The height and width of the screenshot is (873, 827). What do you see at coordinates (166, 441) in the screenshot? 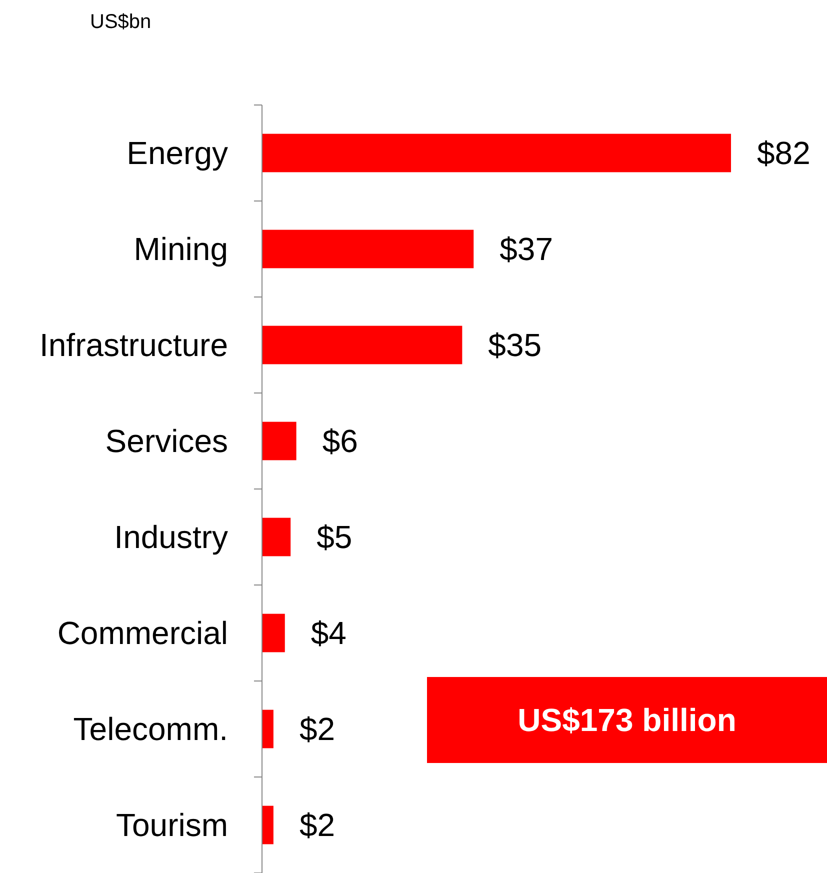
I see `y-tick-label: Services` at bounding box center [166, 441].